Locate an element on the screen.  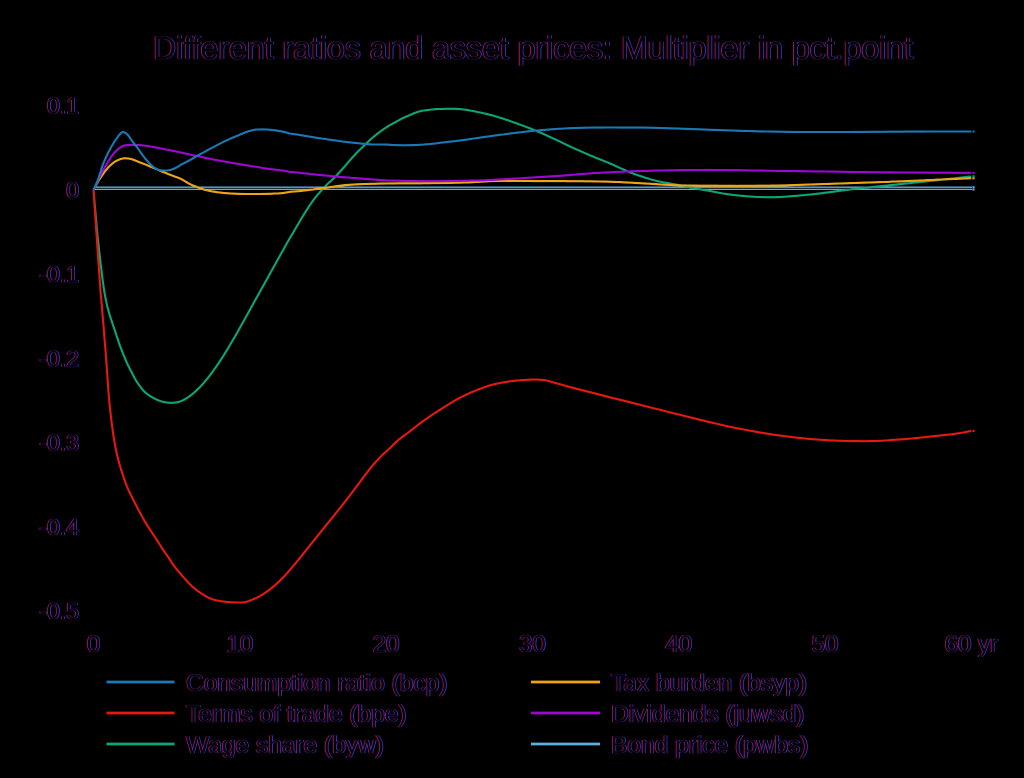
svg-text: 10 is located at coordinates (239, 644).